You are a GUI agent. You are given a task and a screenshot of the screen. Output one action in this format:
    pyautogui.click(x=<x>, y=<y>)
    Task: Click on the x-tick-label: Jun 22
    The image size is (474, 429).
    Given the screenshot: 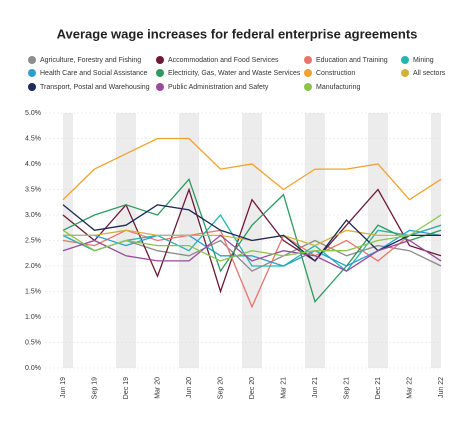 What is the action you would take?
    pyautogui.click(x=441, y=387)
    